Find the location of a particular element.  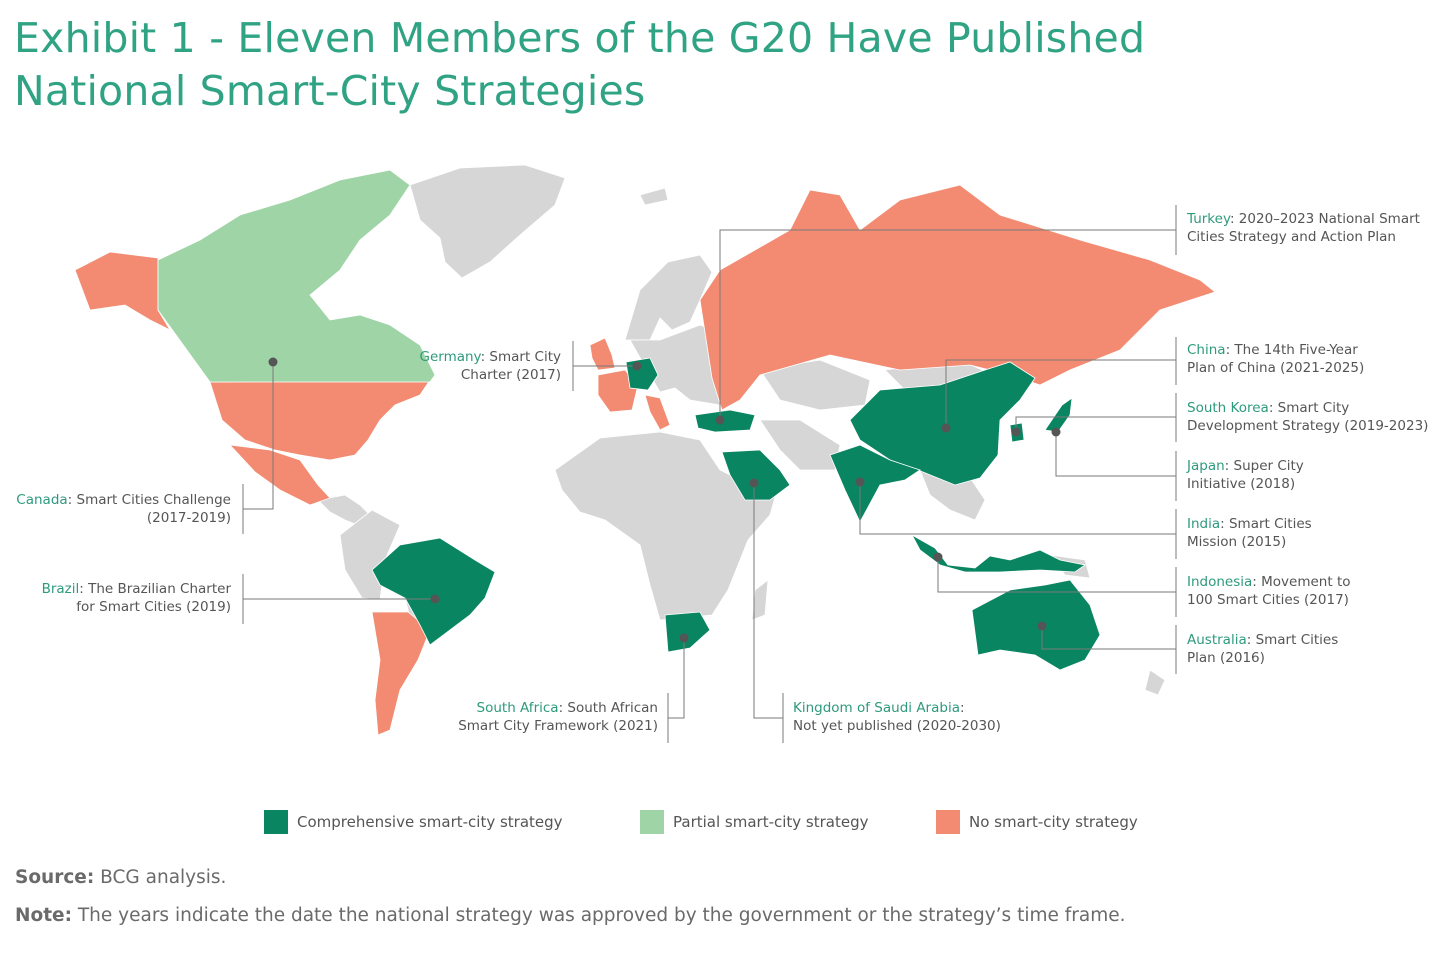

callout-germany: Germany: Smart City Charter (2017) is located at coordinates (490, 366).